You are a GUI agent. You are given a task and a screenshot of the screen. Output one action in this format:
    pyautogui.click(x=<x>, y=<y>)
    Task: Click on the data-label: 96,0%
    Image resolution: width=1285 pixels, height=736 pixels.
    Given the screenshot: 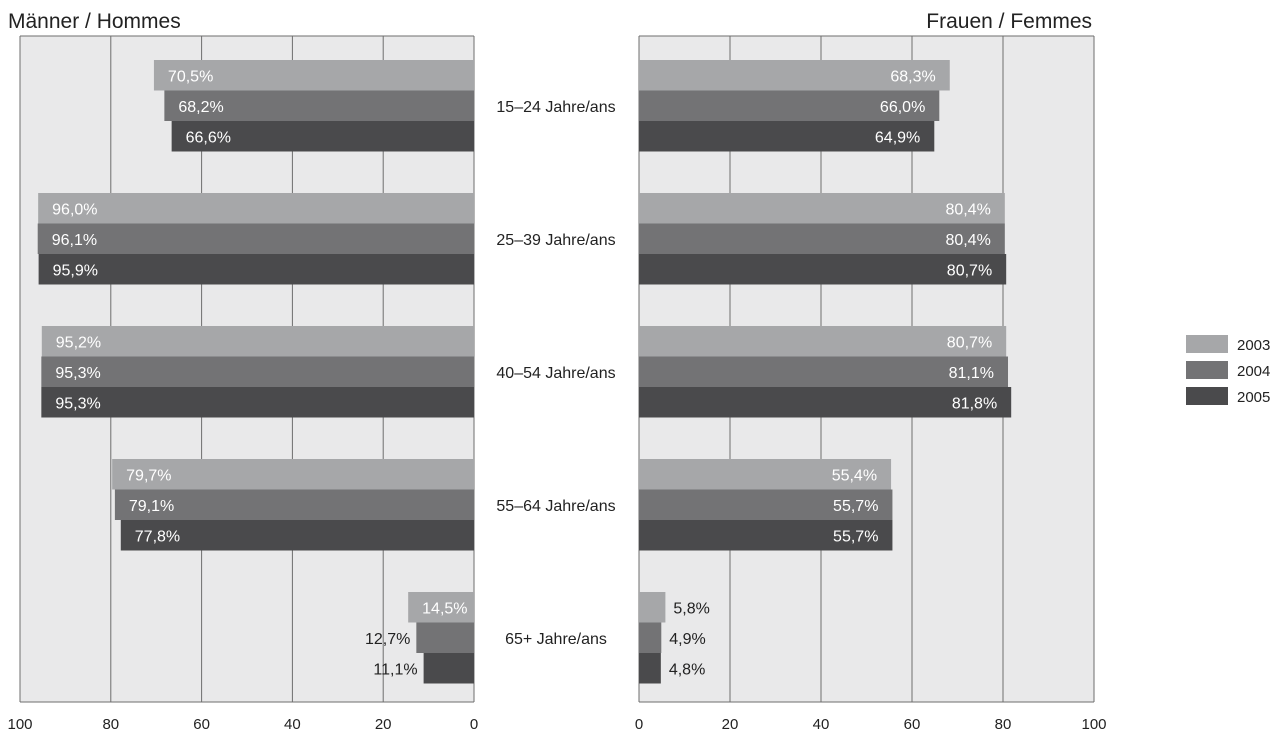 What is the action you would take?
    pyautogui.click(x=74, y=209)
    